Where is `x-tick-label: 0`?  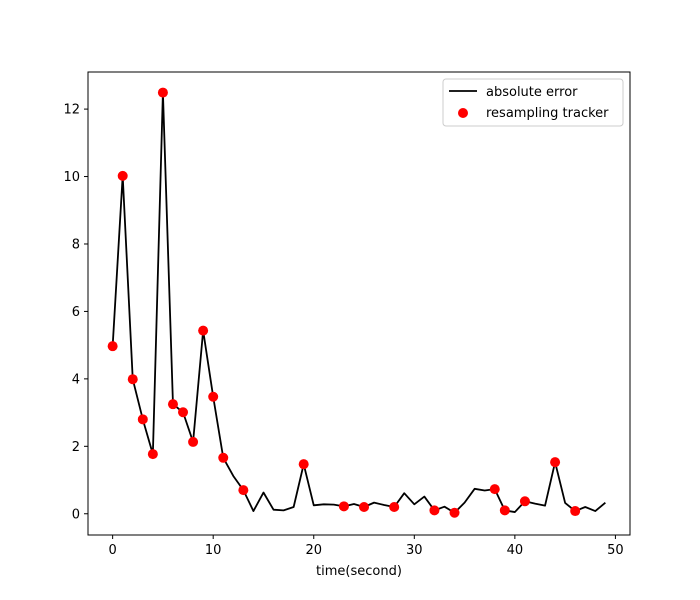 x-tick-label: 0 is located at coordinates (112, 550).